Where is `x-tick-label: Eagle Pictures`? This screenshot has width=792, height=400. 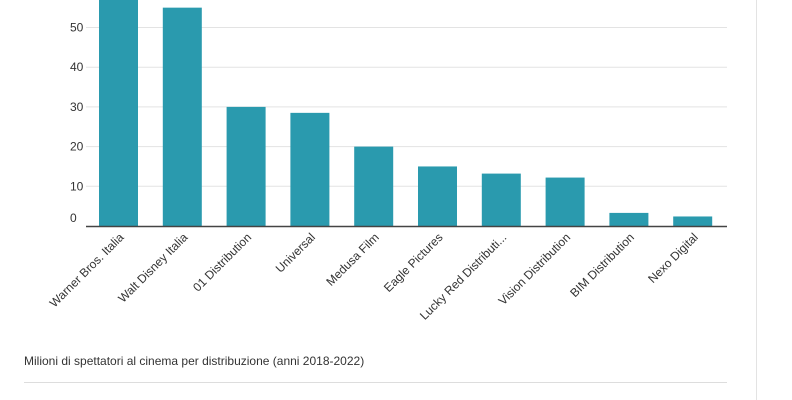
x-tick-label: Eagle Pictures is located at coordinates (413, 262).